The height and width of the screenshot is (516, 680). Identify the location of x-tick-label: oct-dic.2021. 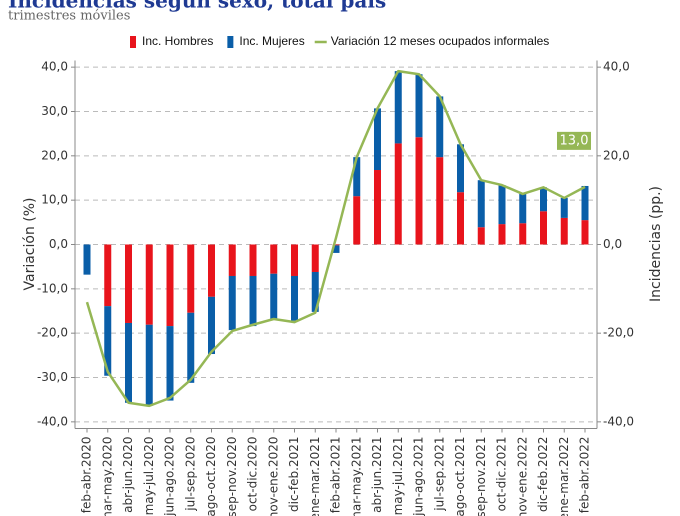
(502, 474).